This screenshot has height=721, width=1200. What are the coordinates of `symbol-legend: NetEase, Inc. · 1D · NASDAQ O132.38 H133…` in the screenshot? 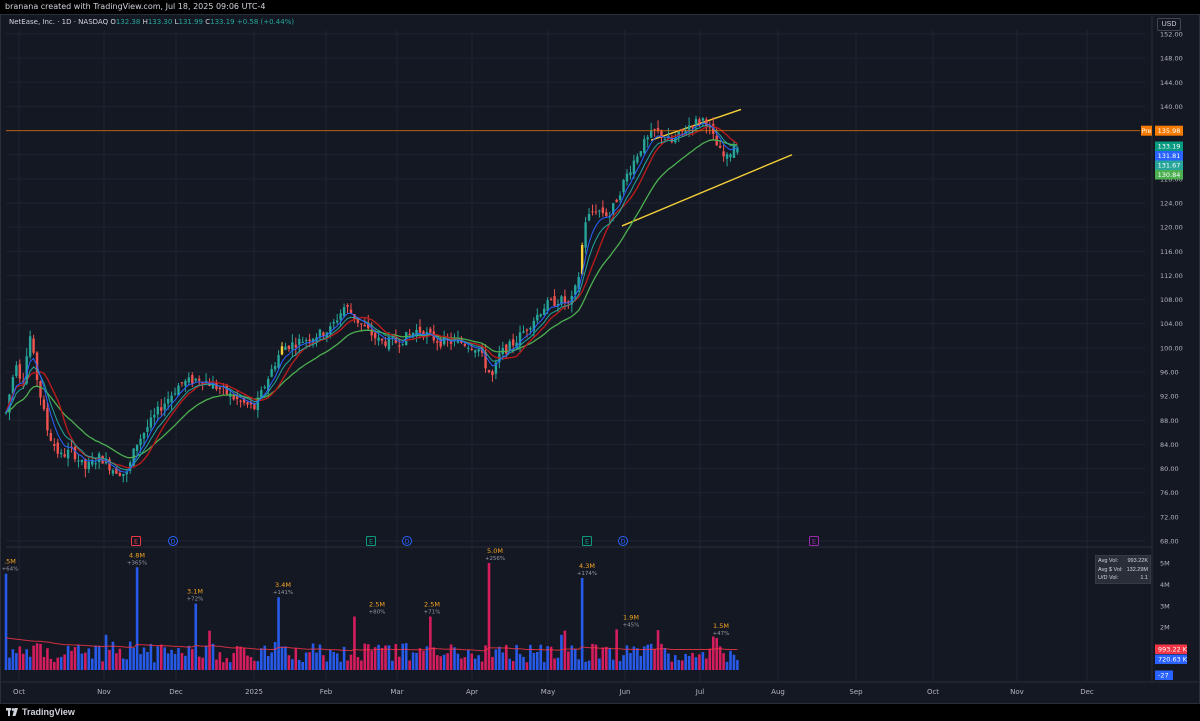 It's located at (151, 22).